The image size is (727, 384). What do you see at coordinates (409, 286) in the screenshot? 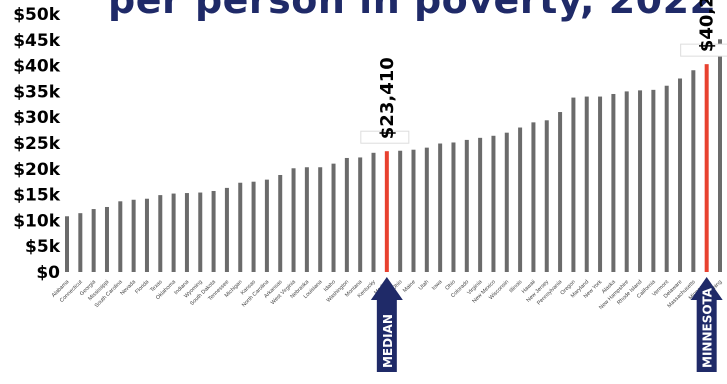
I see `x-tick-label: Maine` at bounding box center [409, 286].